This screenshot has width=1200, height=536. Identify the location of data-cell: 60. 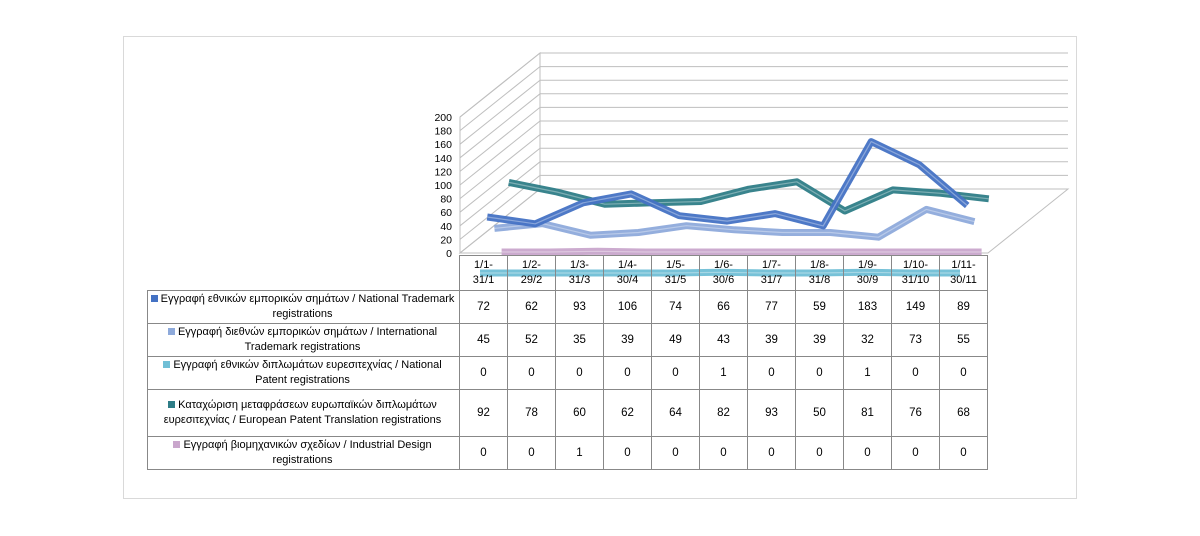
(579, 413).